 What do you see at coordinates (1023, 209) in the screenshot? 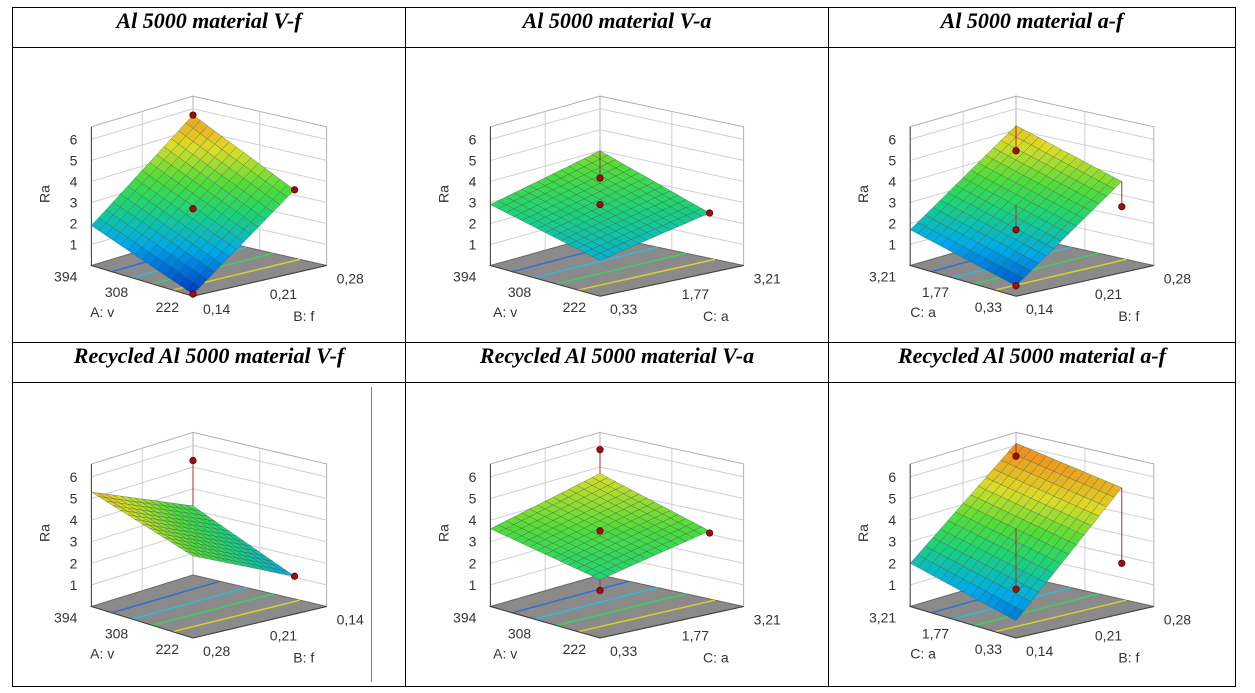
I see `surface-plot-3: 1 2 3 4 5 6 Ra 3,21 1,77 0,33 C: a 0,14 0,21 0,28 B: f` at bounding box center [1023, 209].